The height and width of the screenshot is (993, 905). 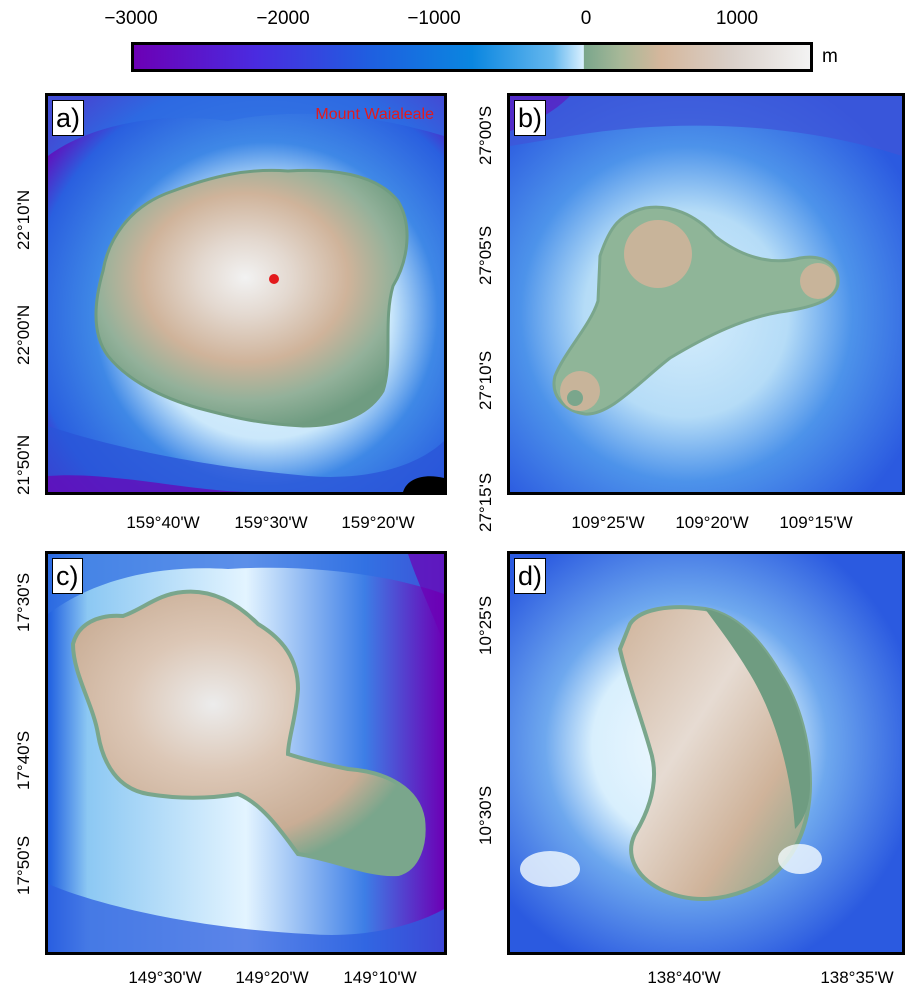 What do you see at coordinates (485, 380) in the screenshot?
I see `panel-b-y-tick-label: 27°10'S` at bounding box center [485, 380].